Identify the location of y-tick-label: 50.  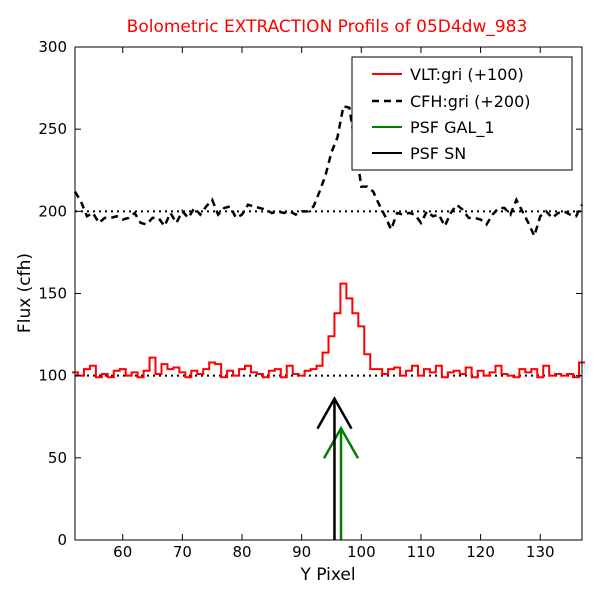
(57, 458).